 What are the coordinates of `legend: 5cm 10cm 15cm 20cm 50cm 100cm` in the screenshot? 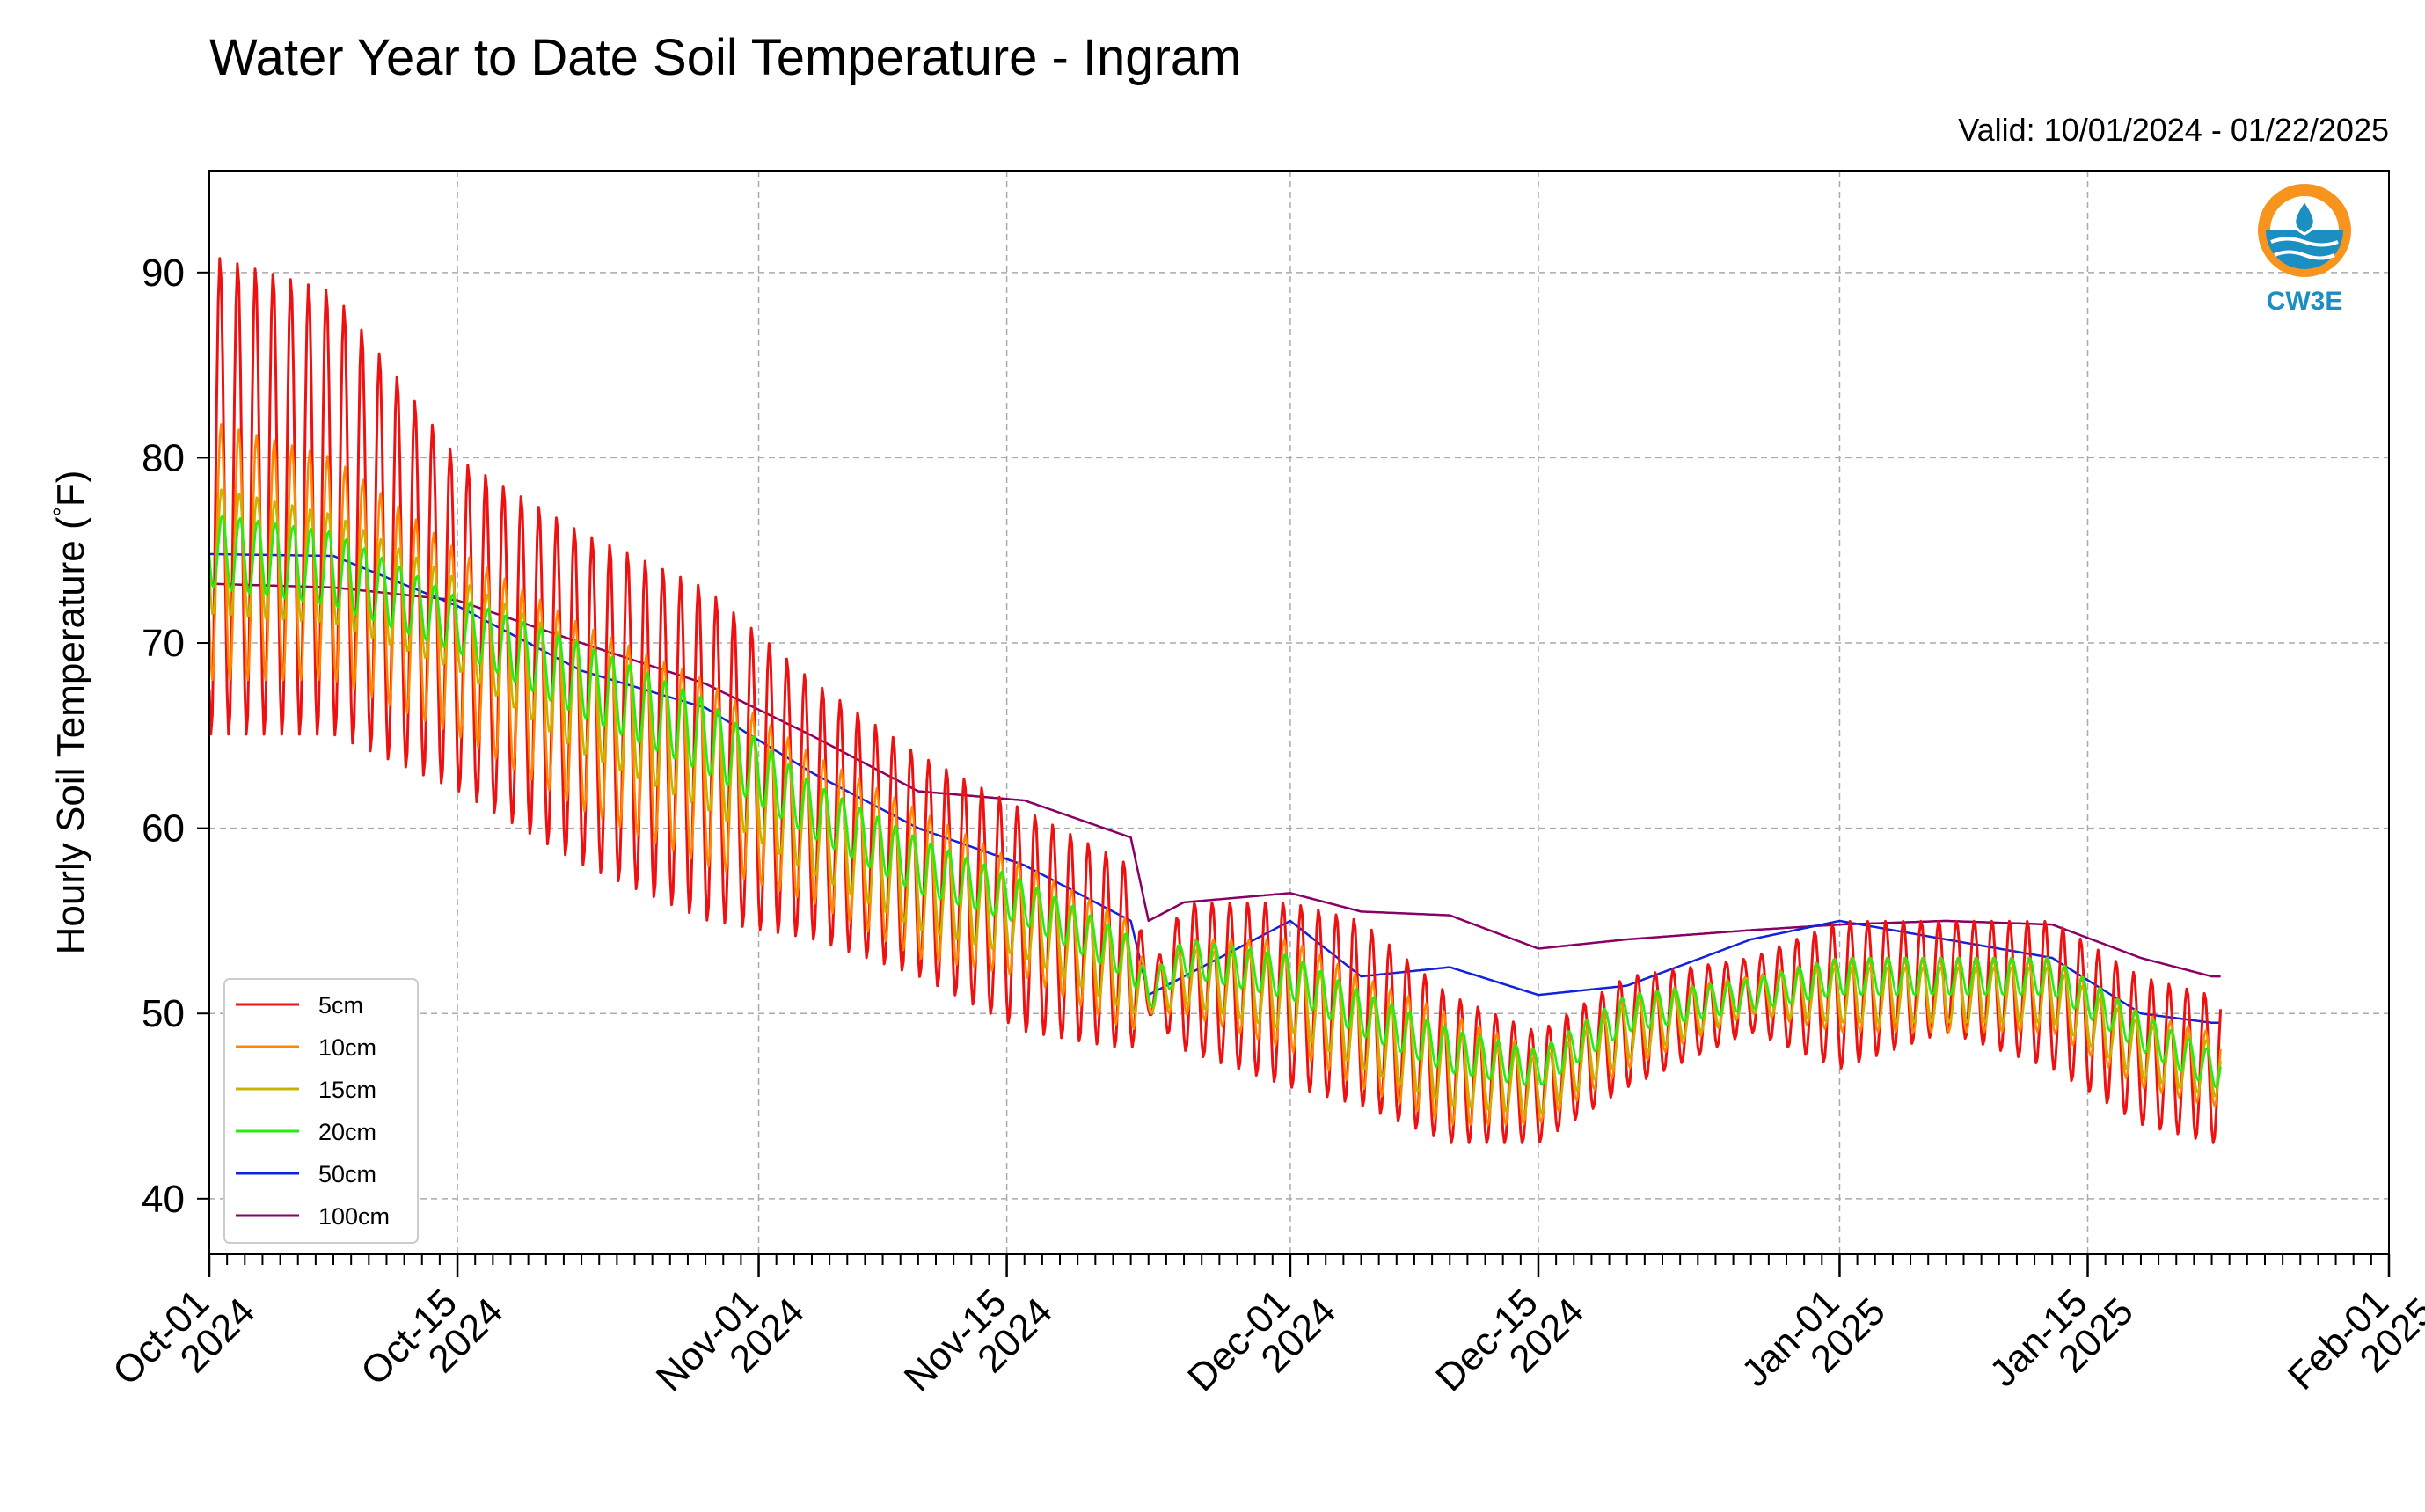 It's located at (321, 1111).